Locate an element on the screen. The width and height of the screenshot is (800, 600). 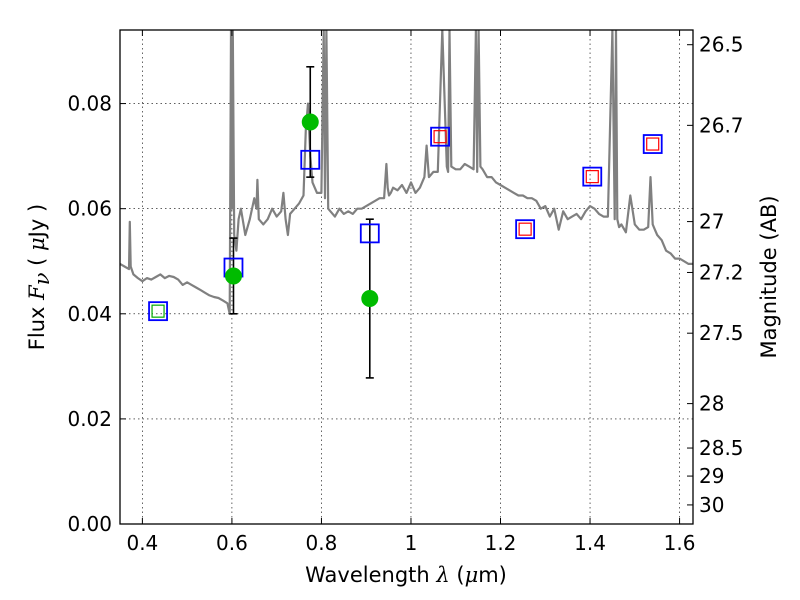
x-tick-label: 1.6 is located at coordinates (680, 543).